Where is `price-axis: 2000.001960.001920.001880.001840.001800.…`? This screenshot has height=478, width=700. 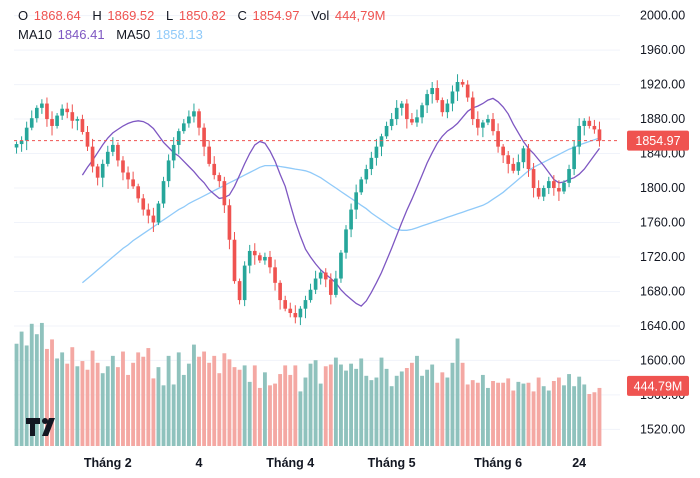 price-axis: 2000.001960.001920.001880.001840.001800.… is located at coordinates (662, 223).